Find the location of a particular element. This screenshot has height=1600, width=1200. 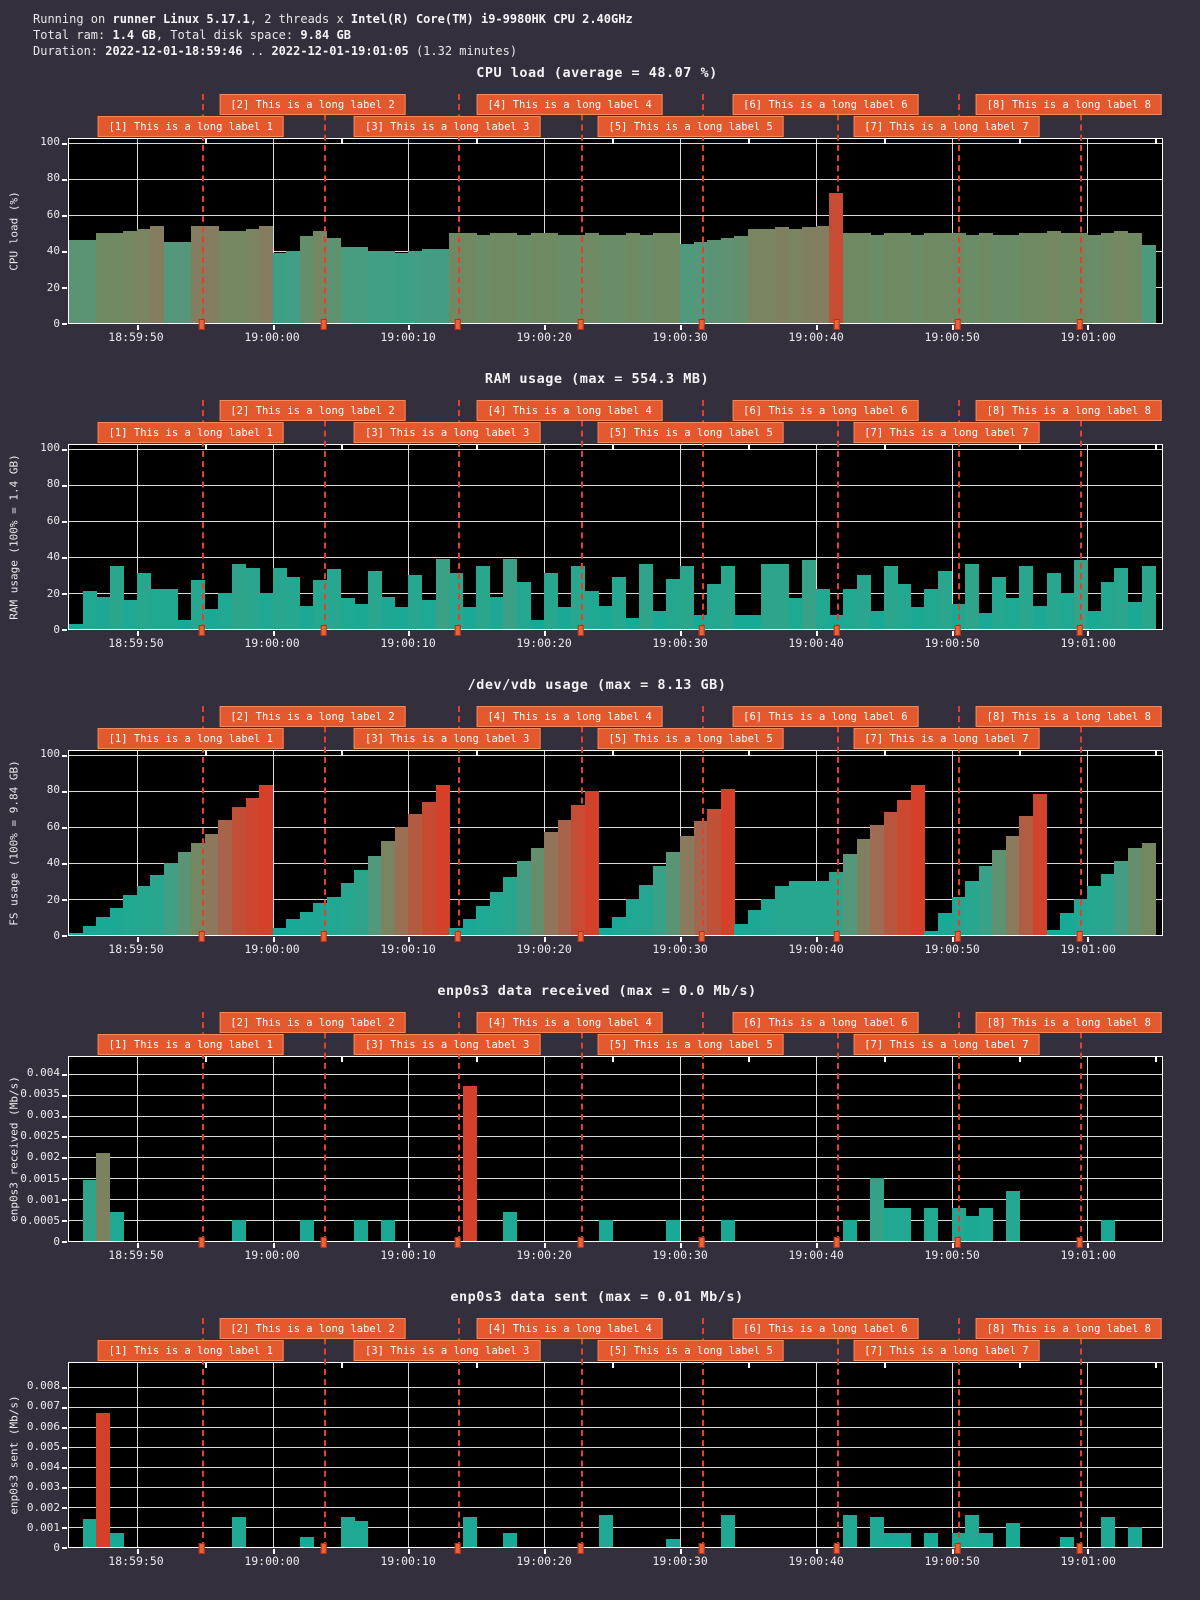

x-tick-label: 19:01:00 is located at coordinates (1088, 337).